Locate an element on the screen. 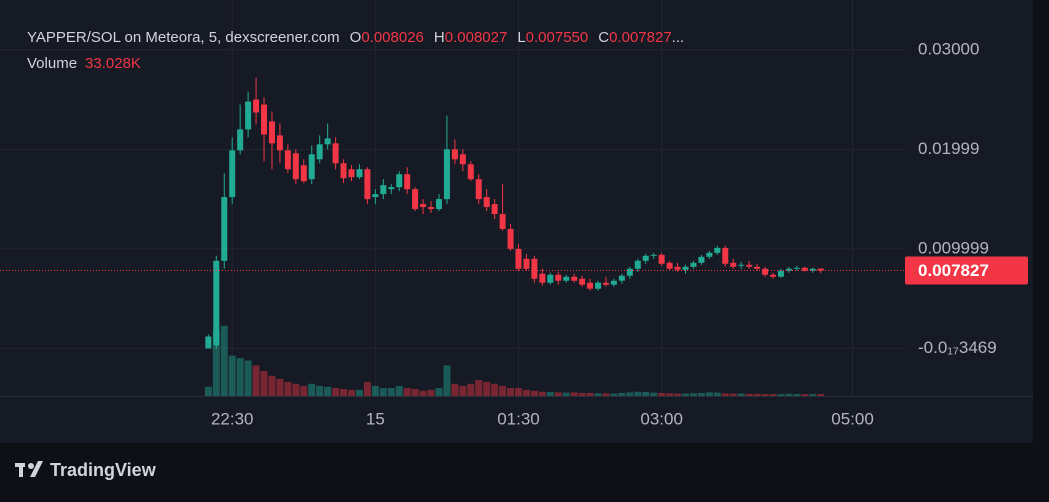 This screenshot has width=1049, height=502. ohlc-value: 0.007827 is located at coordinates (640, 37).